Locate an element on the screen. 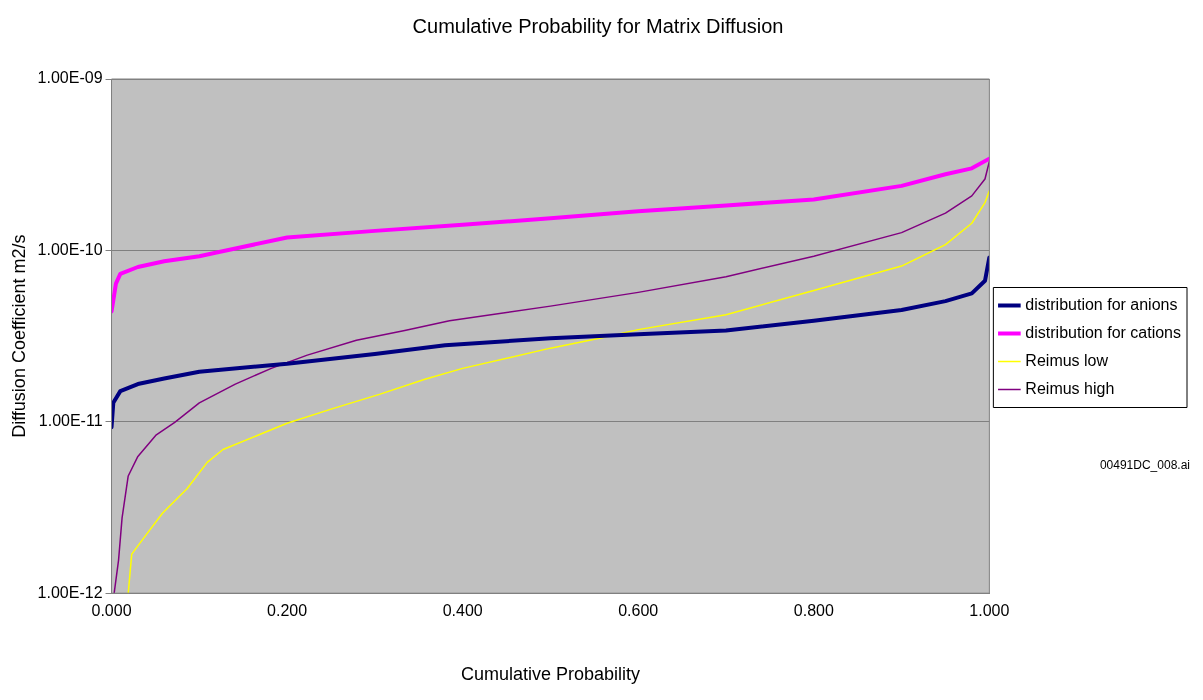 The height and width of the screenshot is (700, 1203). chart-title: Cumulative Probability for Matrix Diffusion is located at coordinates (598, 25).